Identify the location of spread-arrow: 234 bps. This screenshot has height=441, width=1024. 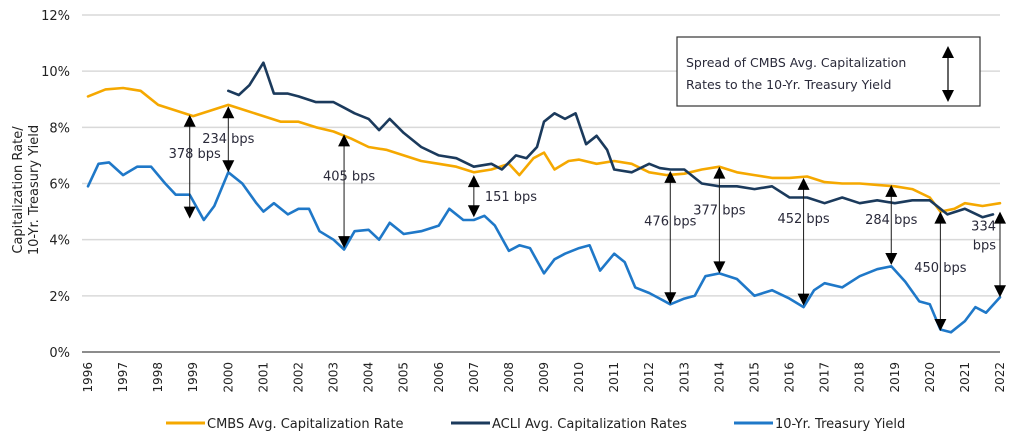
(228, 139).